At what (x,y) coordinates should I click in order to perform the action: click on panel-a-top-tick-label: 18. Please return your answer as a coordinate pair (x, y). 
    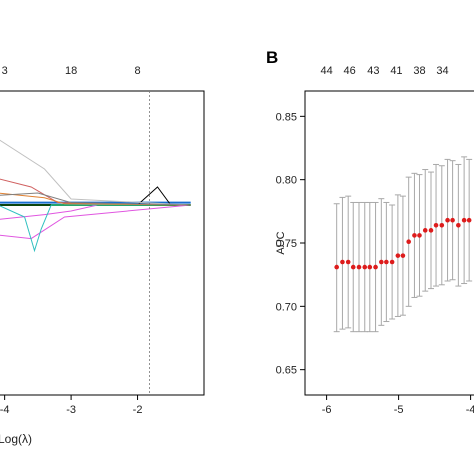
    Looking at the image, I should click on (71, 71).